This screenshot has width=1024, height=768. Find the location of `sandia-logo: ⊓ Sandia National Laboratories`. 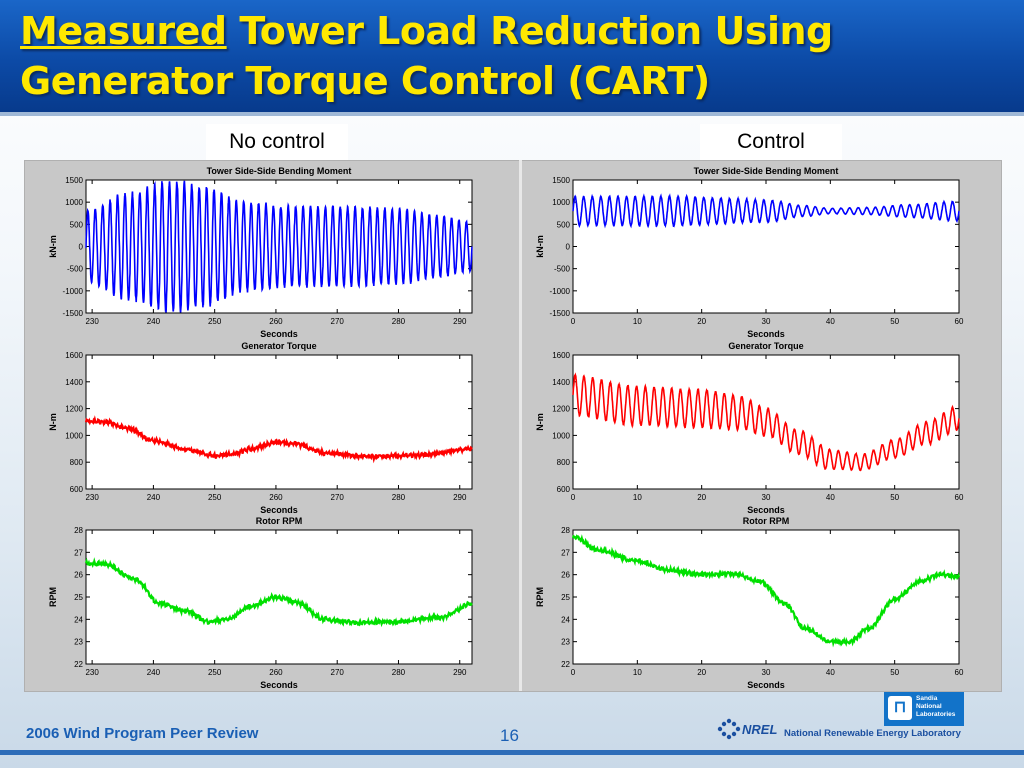

sandia-logo: ⊓ Sandia National Laboratories is located at coordinates (924, 709).